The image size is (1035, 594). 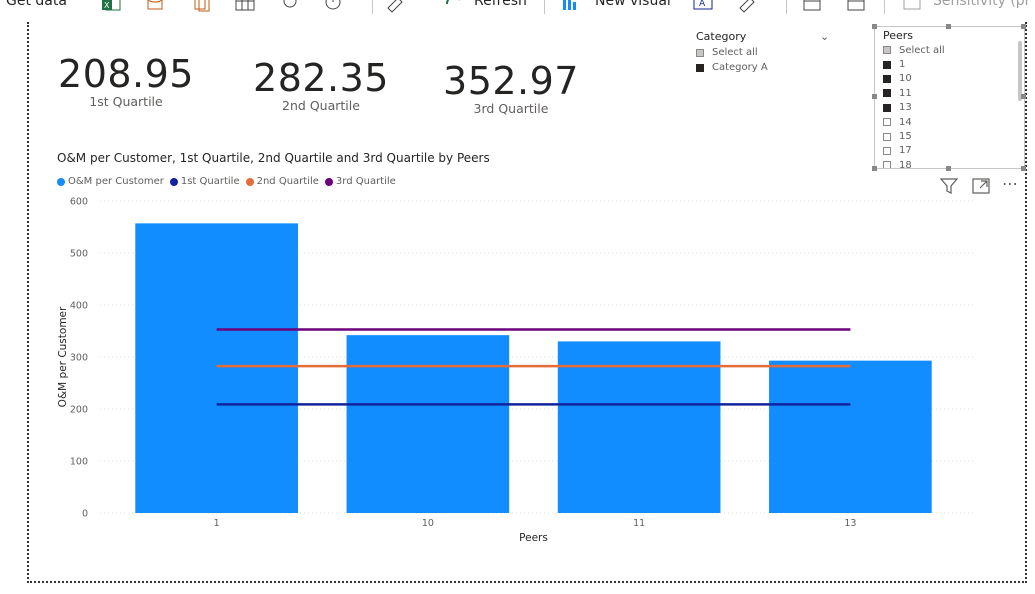 I want to click on slicer-item-label: 17, so click(x=905, y=151).